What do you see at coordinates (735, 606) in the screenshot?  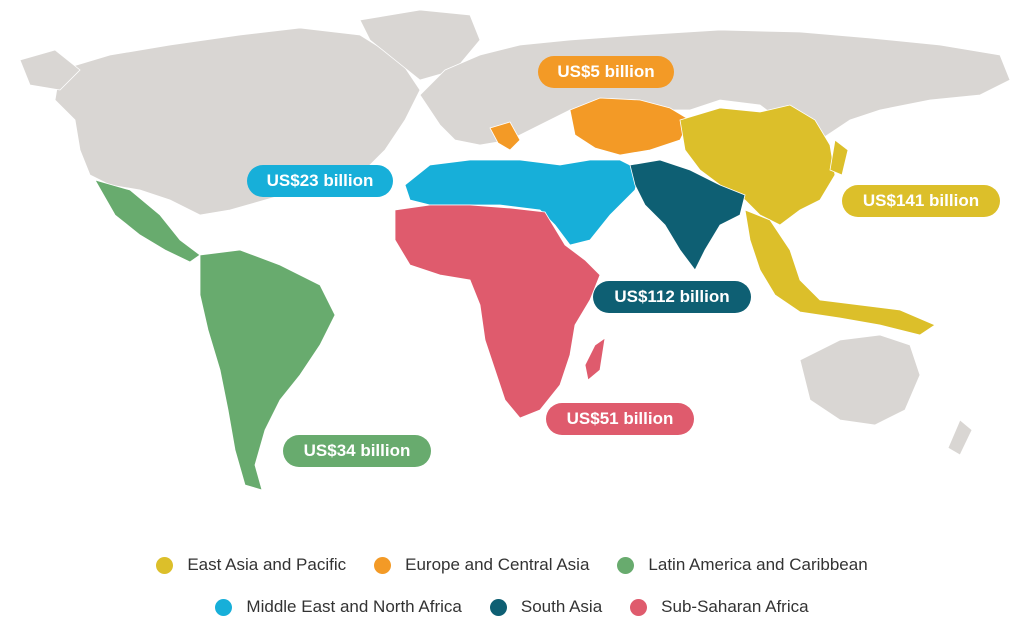 I see `legend-label-sub-saharan-africa: Sub-Saharan Africa` at bounding box center [735, 606].